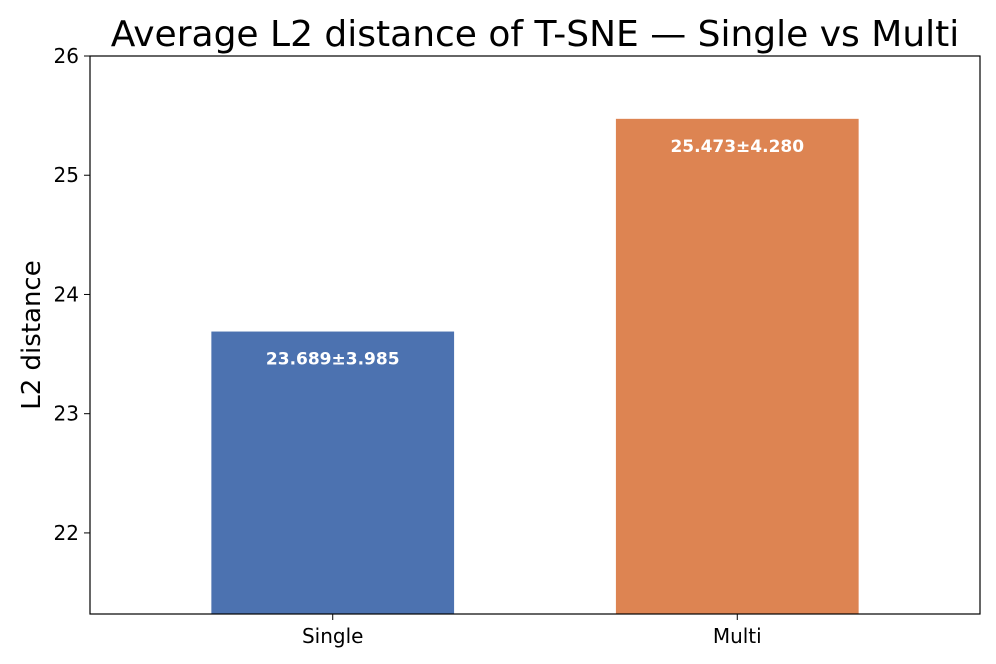  I want to click on y-tick-label: 25, so click(66, 175).